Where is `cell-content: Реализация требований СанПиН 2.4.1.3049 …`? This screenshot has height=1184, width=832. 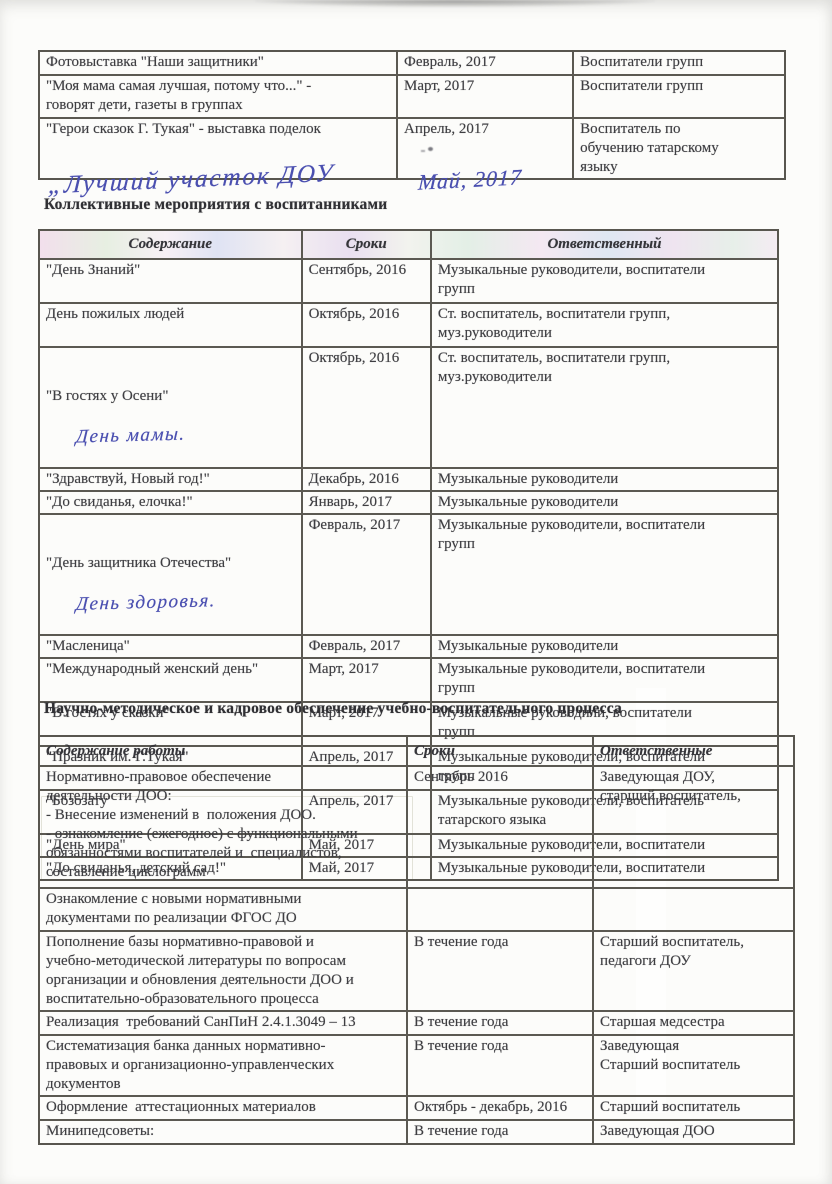
cell-content: Реализация требований СанПиН 2.4.1.3049 … is located at coordinates (224, 1023).